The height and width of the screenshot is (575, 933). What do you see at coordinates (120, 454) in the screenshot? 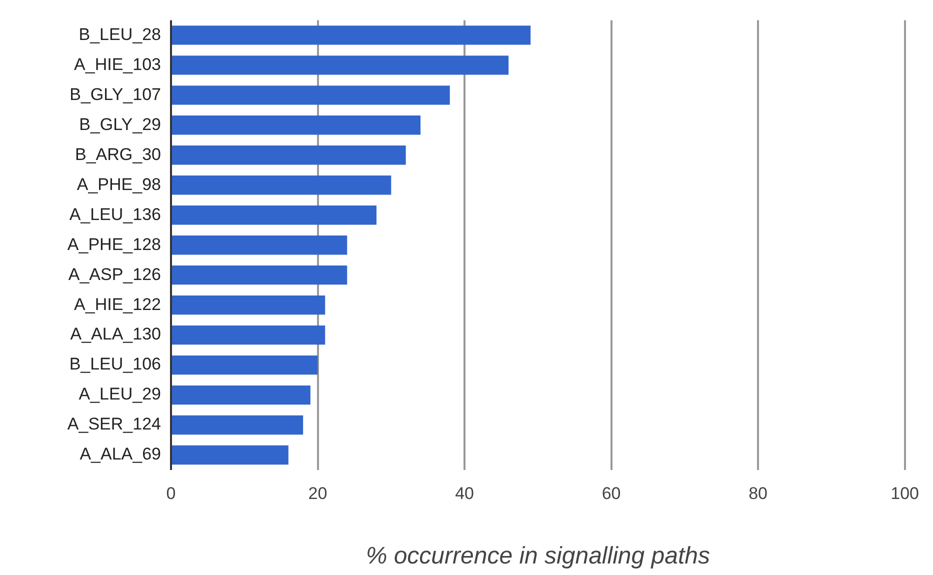
I see `y-tick-label: A_ALA_69` at bounding box center [120, 454].